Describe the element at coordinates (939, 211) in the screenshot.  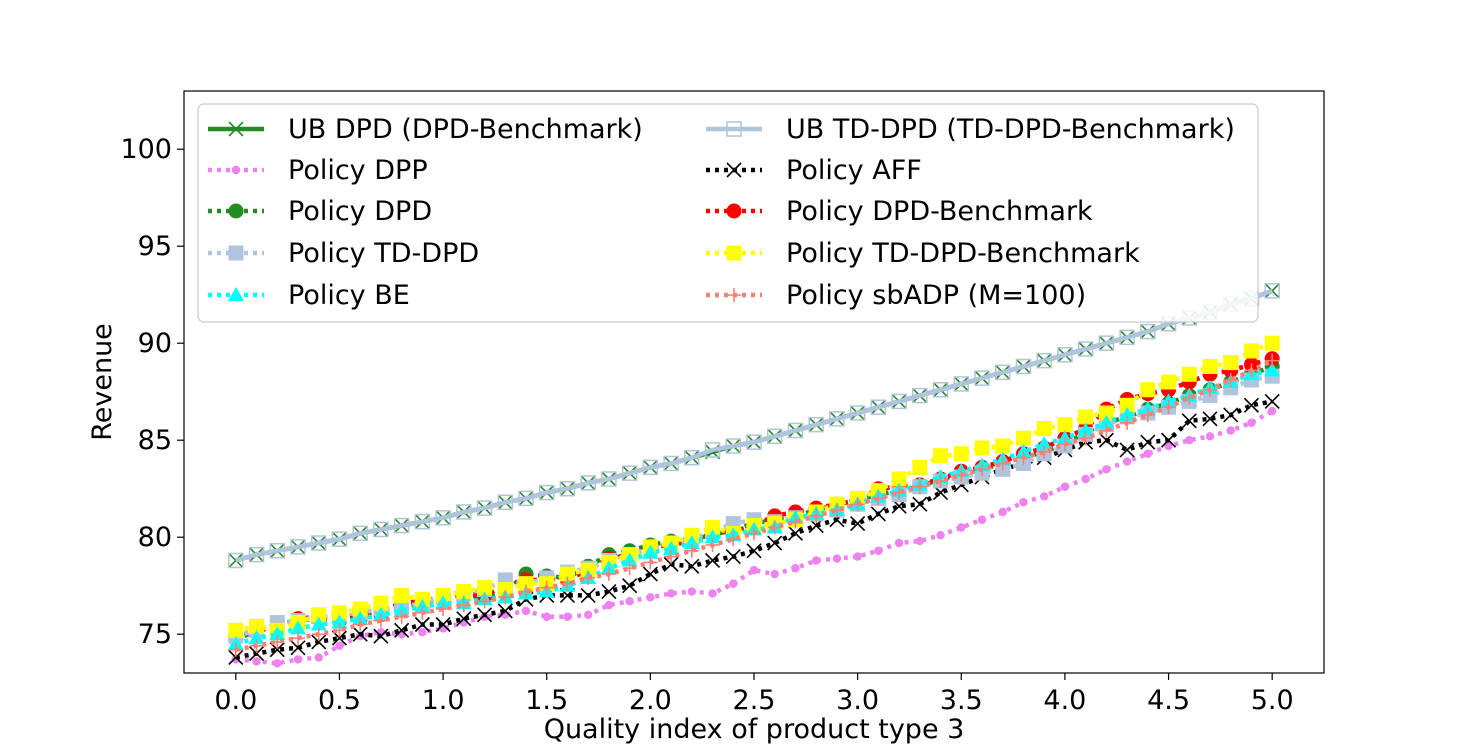
I see `legend-label: Policy DPD-Benchmark` at that location.